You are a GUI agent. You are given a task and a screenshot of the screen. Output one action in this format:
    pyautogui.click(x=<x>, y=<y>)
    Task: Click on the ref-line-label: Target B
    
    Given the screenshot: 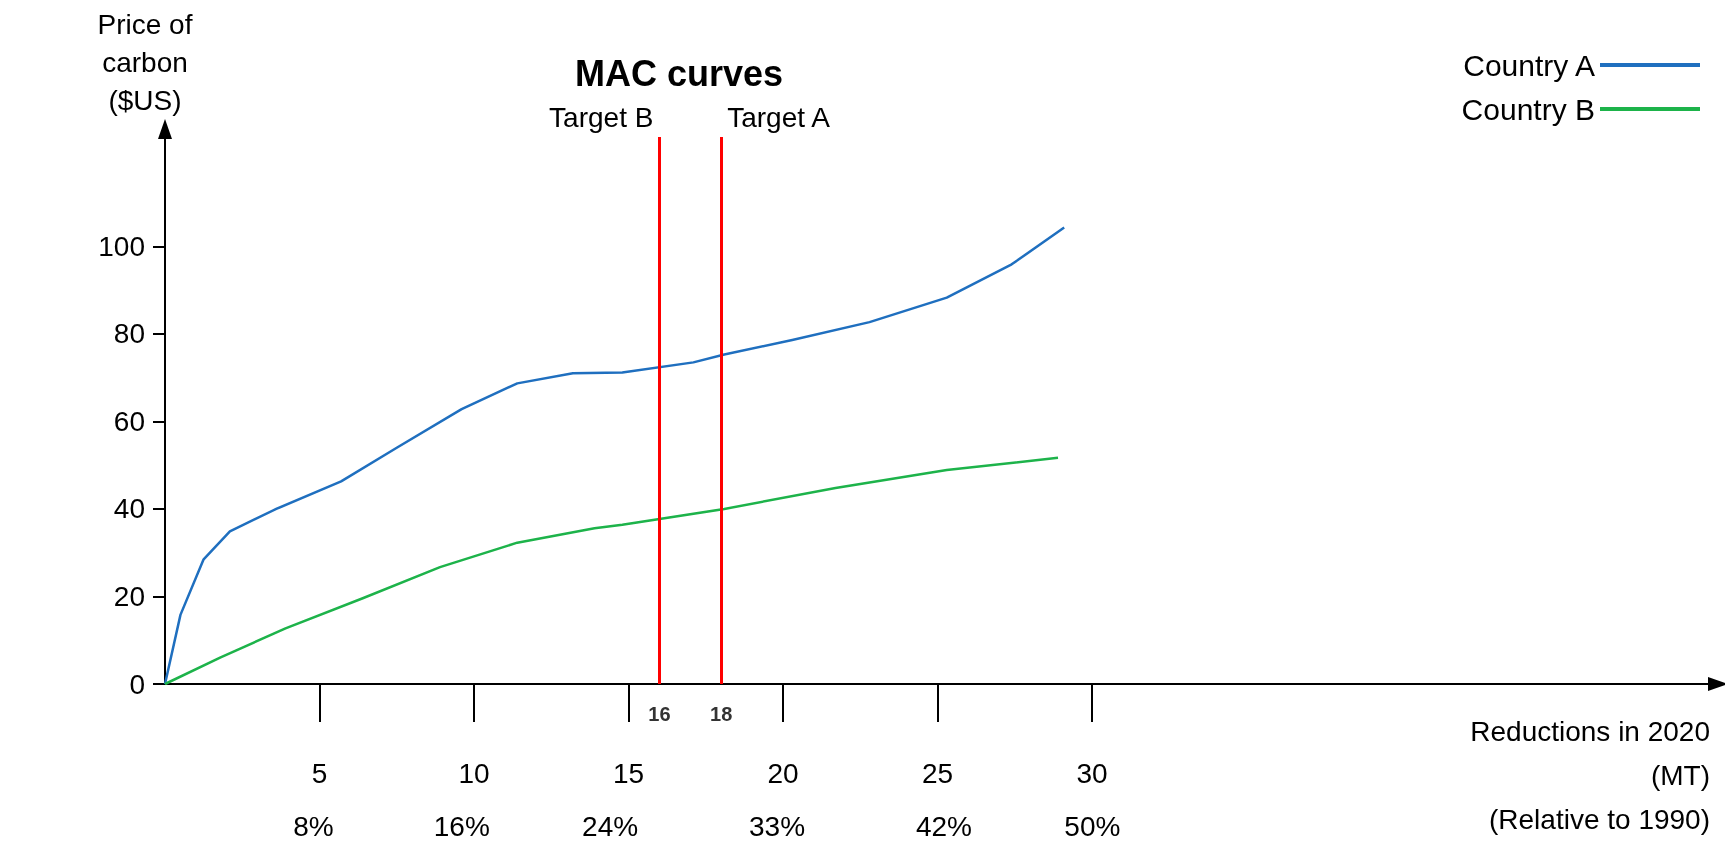 What is the action you would take?
    pyautogui.click(x=601, y=117)
    